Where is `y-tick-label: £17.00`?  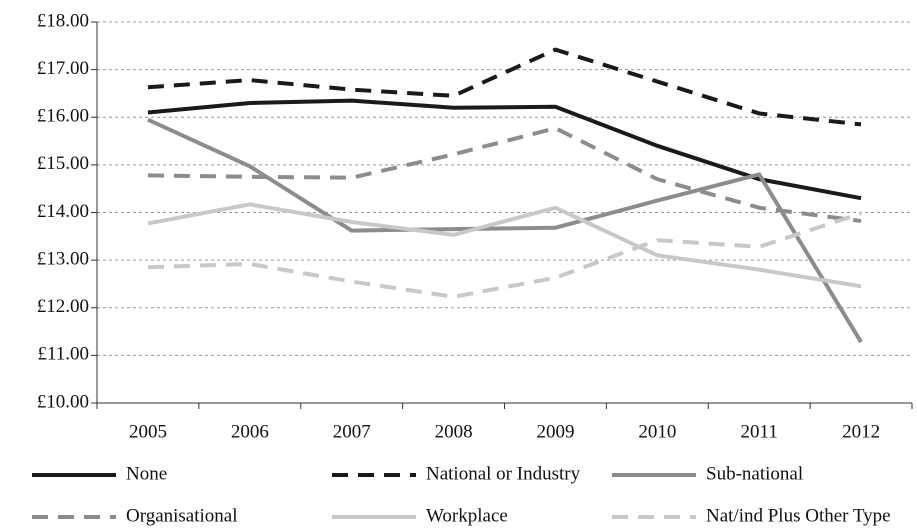 y-tick-label: £17.00 is located at coordinates (63, 68).